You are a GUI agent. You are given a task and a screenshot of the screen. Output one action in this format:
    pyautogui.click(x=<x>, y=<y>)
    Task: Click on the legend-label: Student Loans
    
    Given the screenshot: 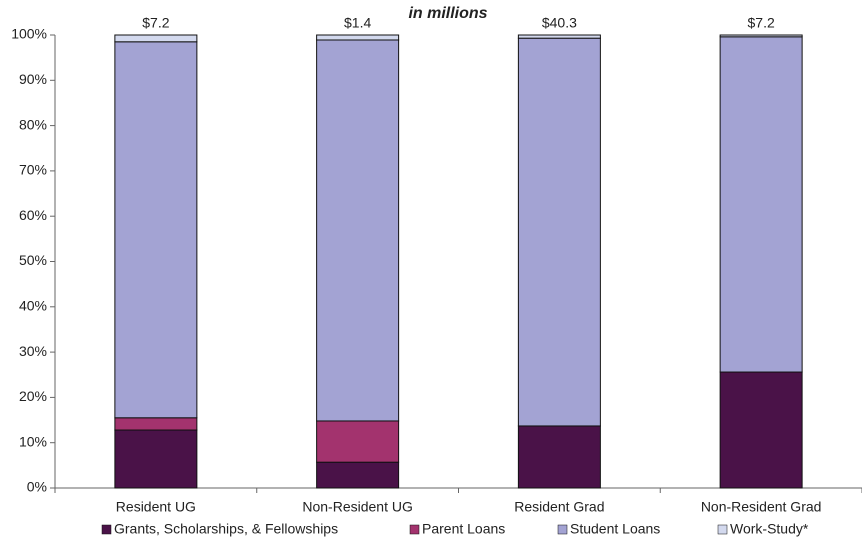 What is the action you would take?
    pyautogui.click(x=615, y=529)
    